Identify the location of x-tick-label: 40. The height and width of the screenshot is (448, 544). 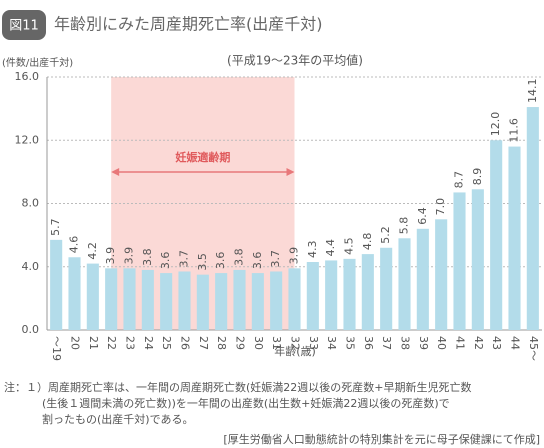
(441, 343).